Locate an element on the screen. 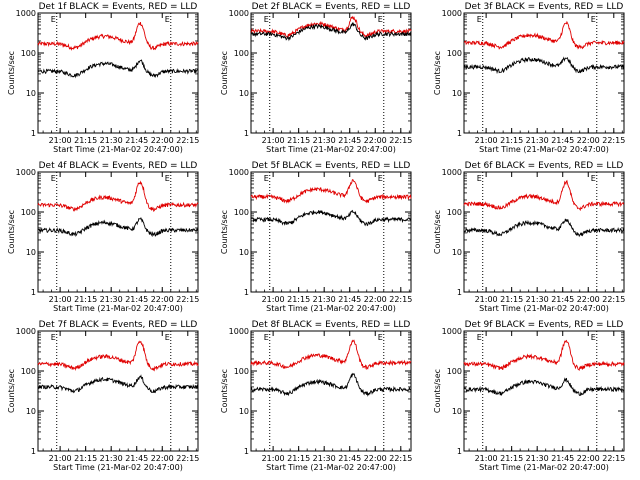  panel-title: Det 9f BLACK = Events, RED = LLD is located at coordinates (544, 325).